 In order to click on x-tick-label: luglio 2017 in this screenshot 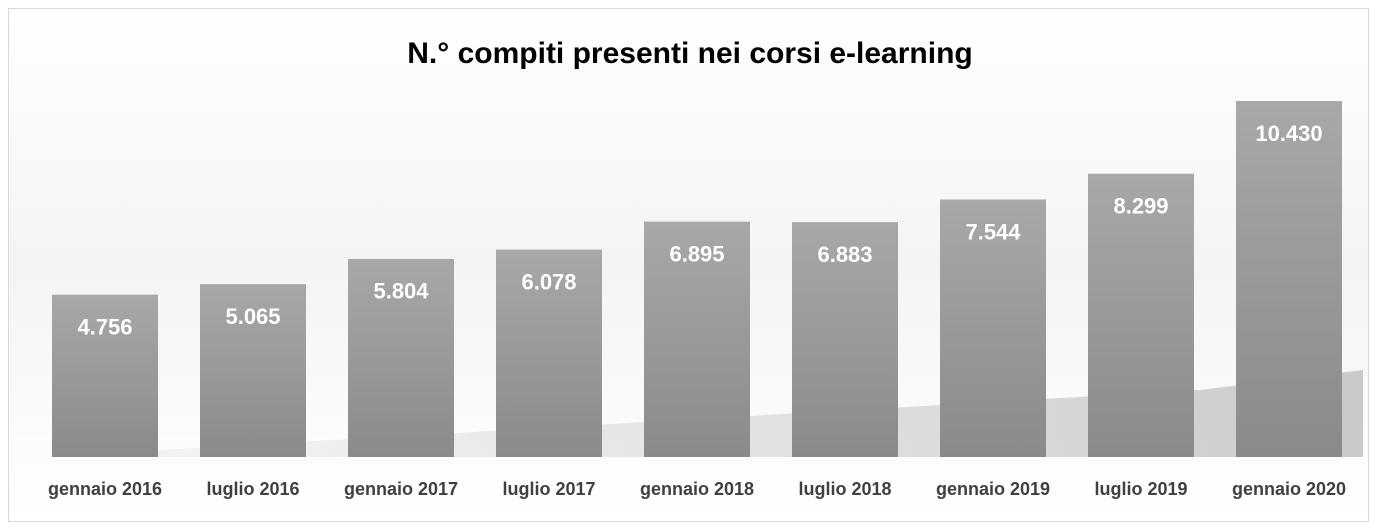, I will do `click(548, 489)`.